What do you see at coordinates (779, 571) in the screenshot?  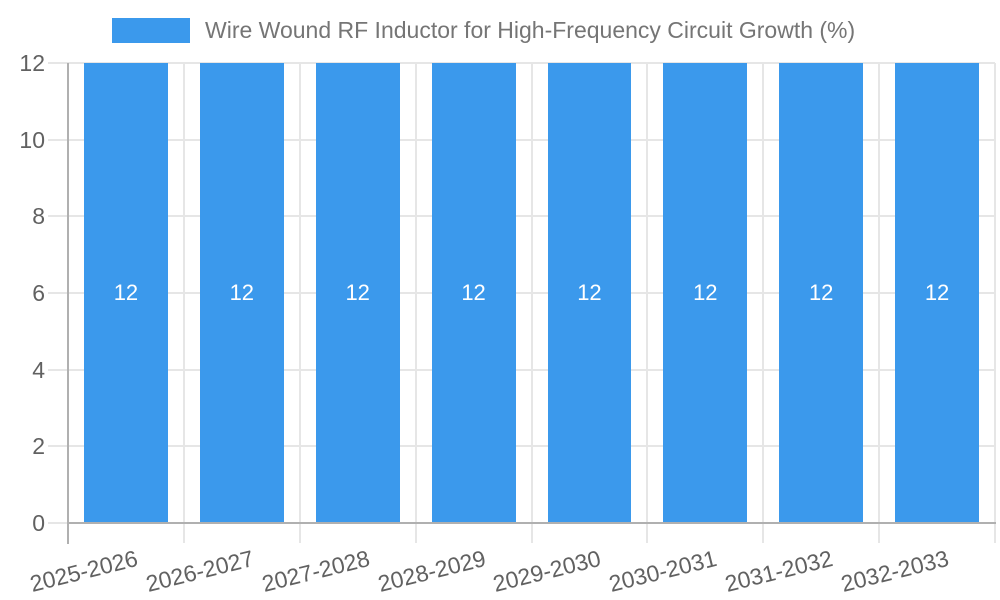 I see `x-axis-tick-label: 2031-2032` at bounding box center [779, 571].